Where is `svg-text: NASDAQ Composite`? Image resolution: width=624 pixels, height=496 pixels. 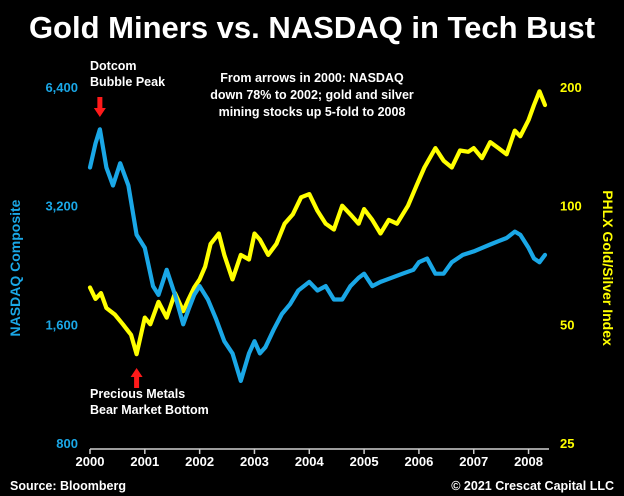
svg-text: NASDAQ Composite is located at coordinates (15, 267).